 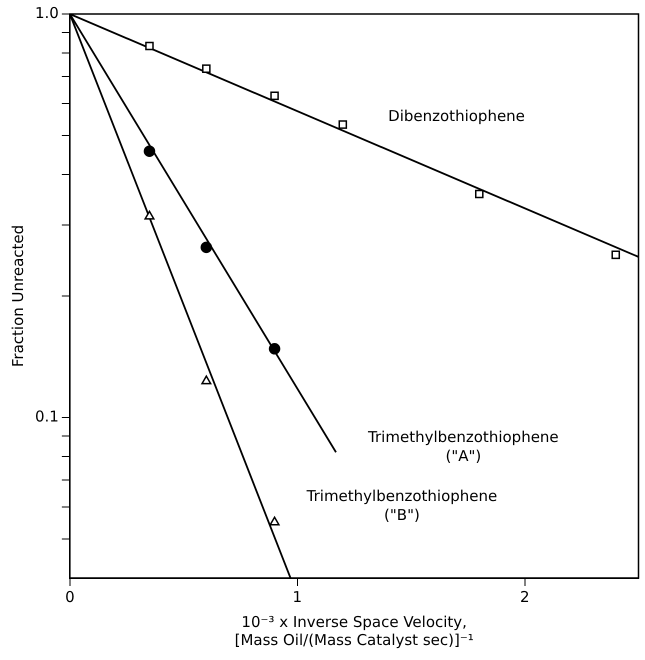 I want to click on annotation: Trimethylbenzothiophene ("B"), so click(x=402, y=505).